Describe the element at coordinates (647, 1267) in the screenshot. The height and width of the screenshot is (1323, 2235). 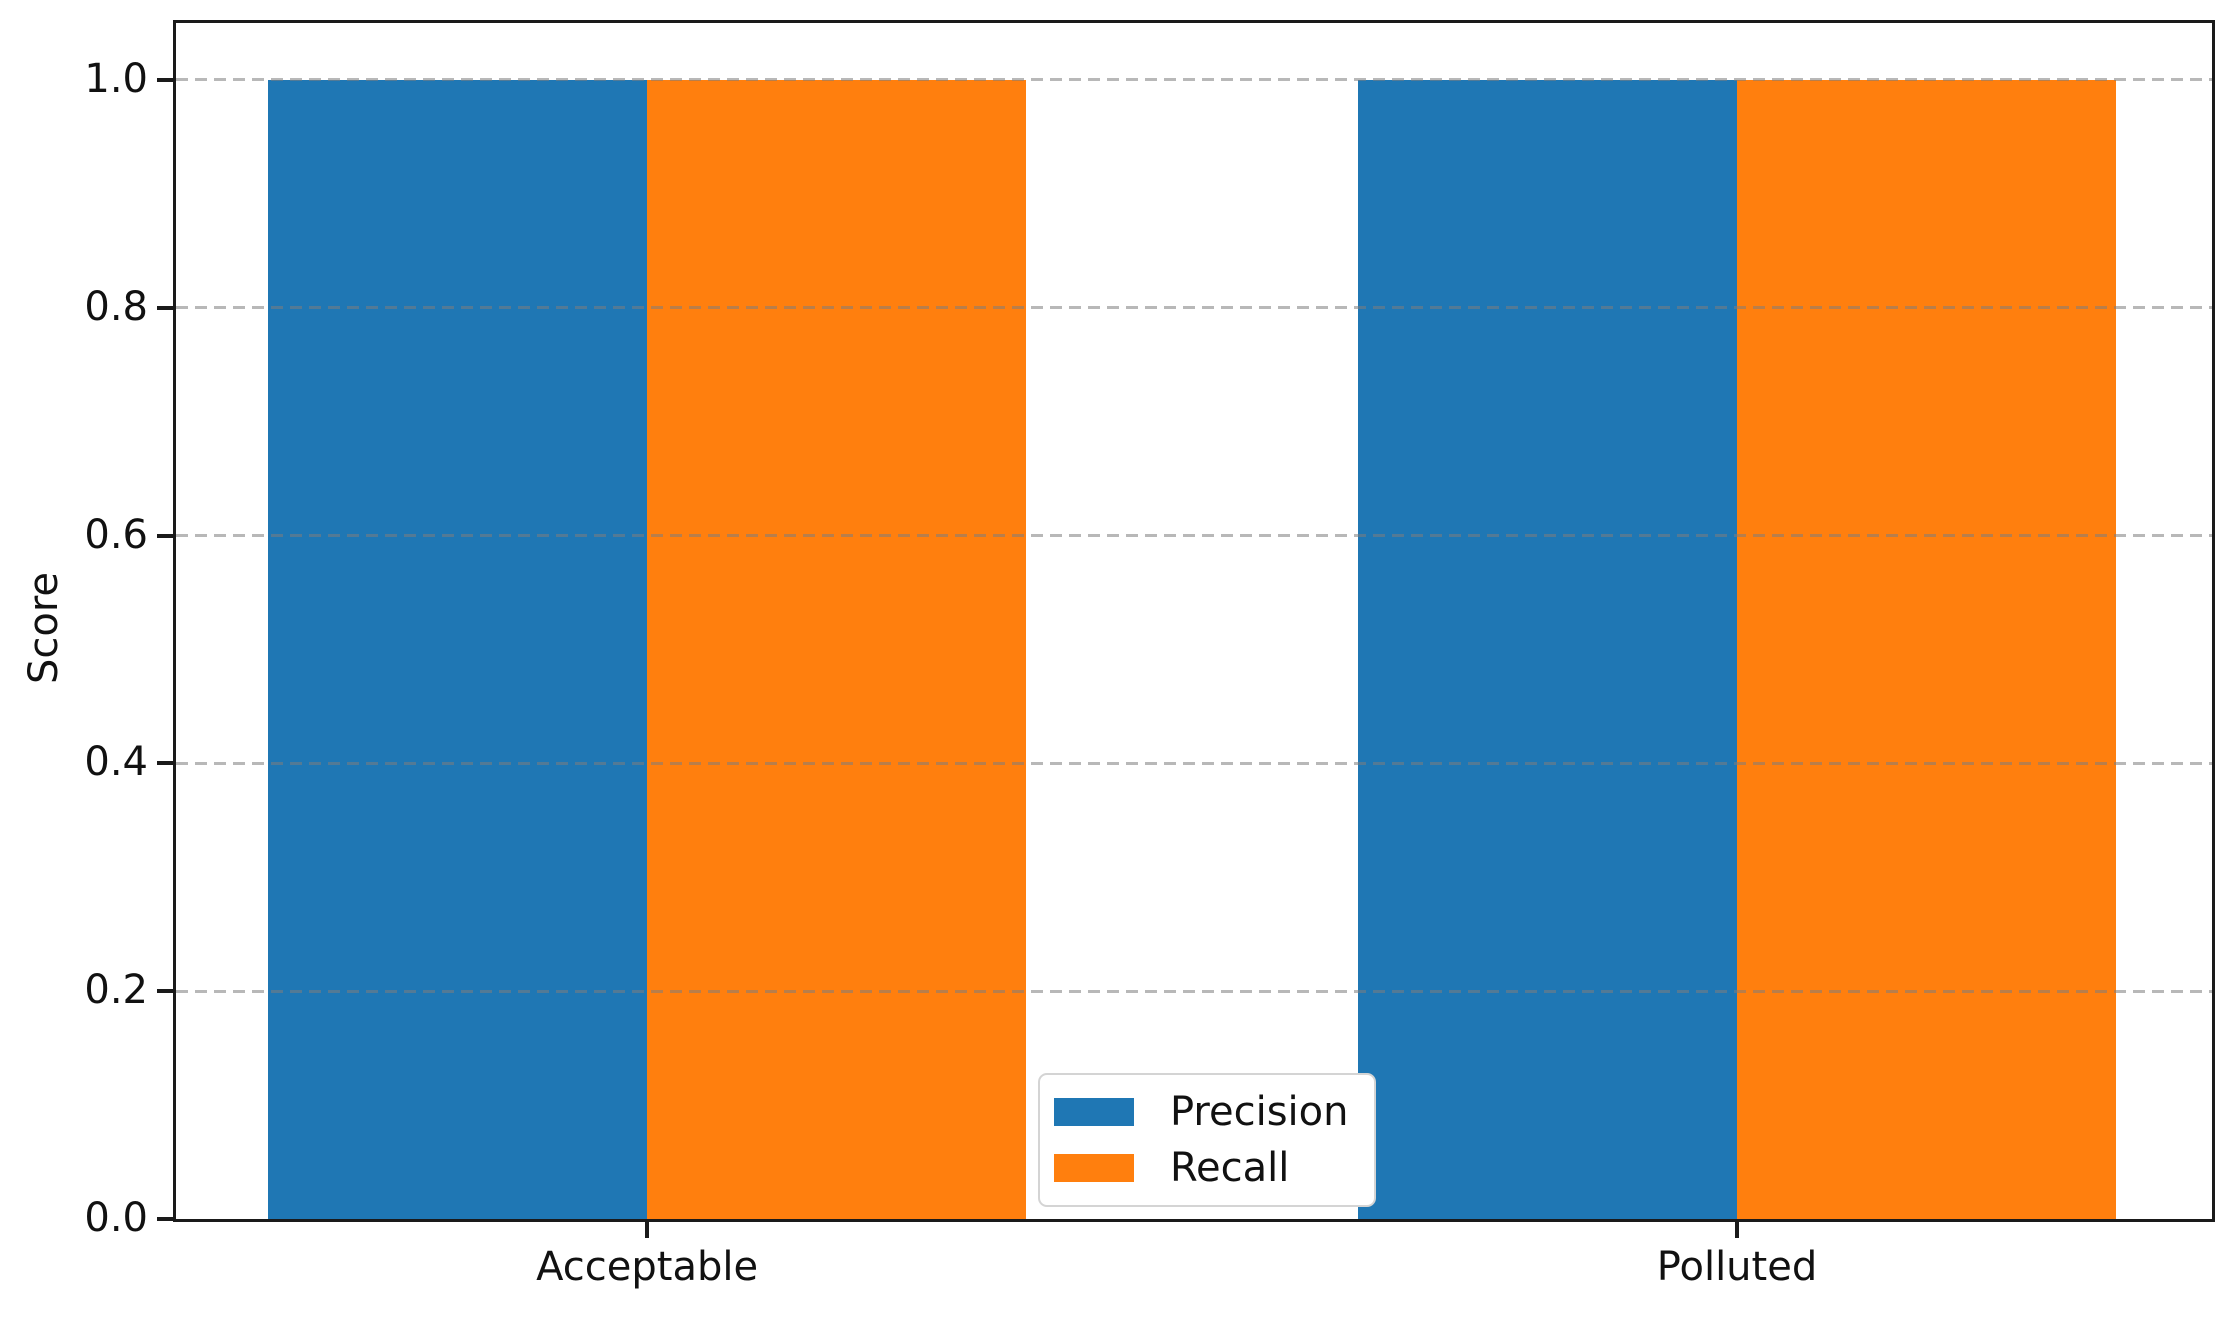
I see `x-category-label-acceptable: Acceptable` at that location.